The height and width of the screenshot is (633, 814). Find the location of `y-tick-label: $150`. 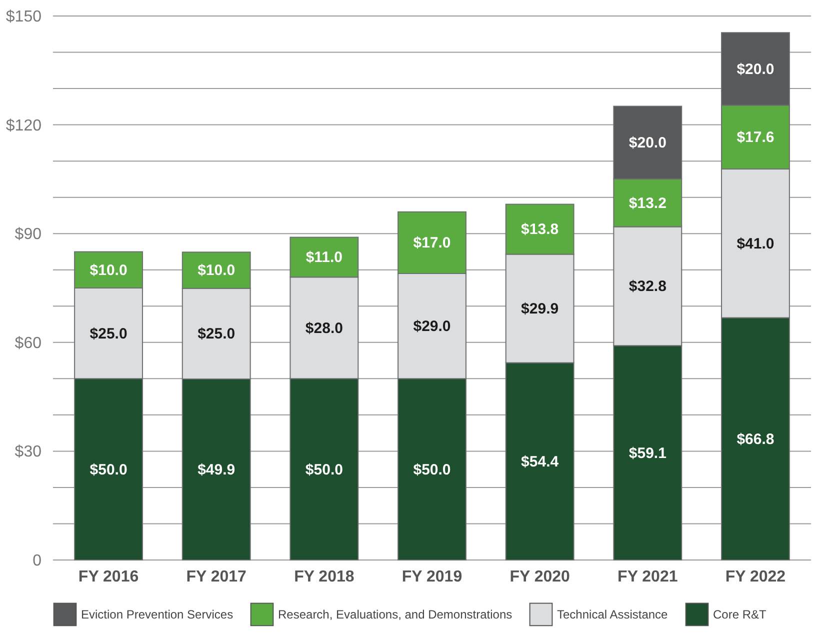

y-tick-label: $150 is located at coordinates (24, 17).